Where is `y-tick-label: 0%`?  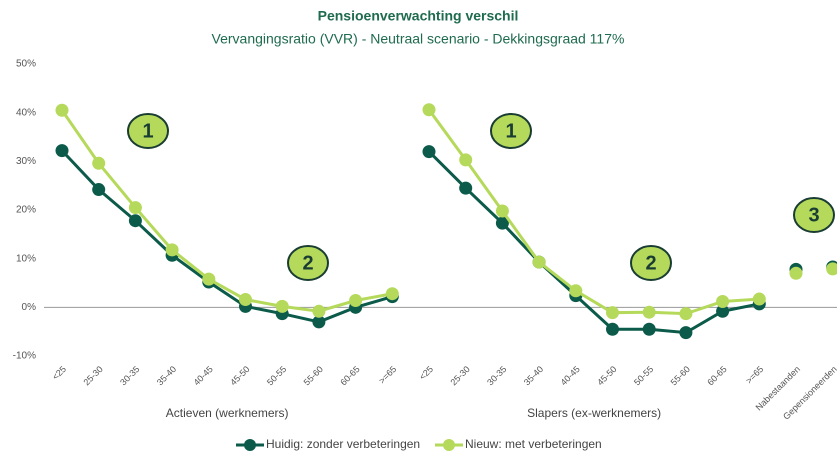 y-tick-label: 0% is located at coordinates (29, 307).